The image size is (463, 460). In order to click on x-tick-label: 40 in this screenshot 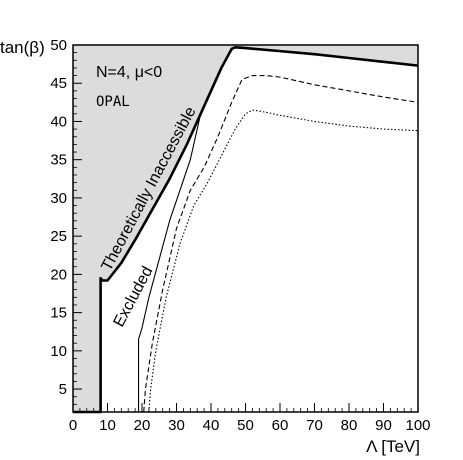, I will do `click(211, 425)`.